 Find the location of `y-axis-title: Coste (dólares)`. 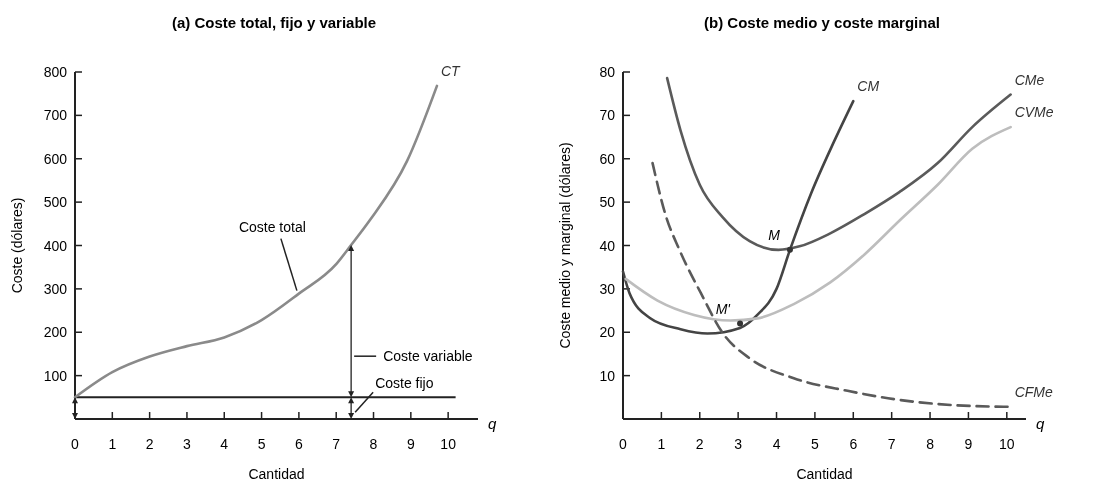

y-axis-title: Coste (dólares) is located at coordinates (17, 245).